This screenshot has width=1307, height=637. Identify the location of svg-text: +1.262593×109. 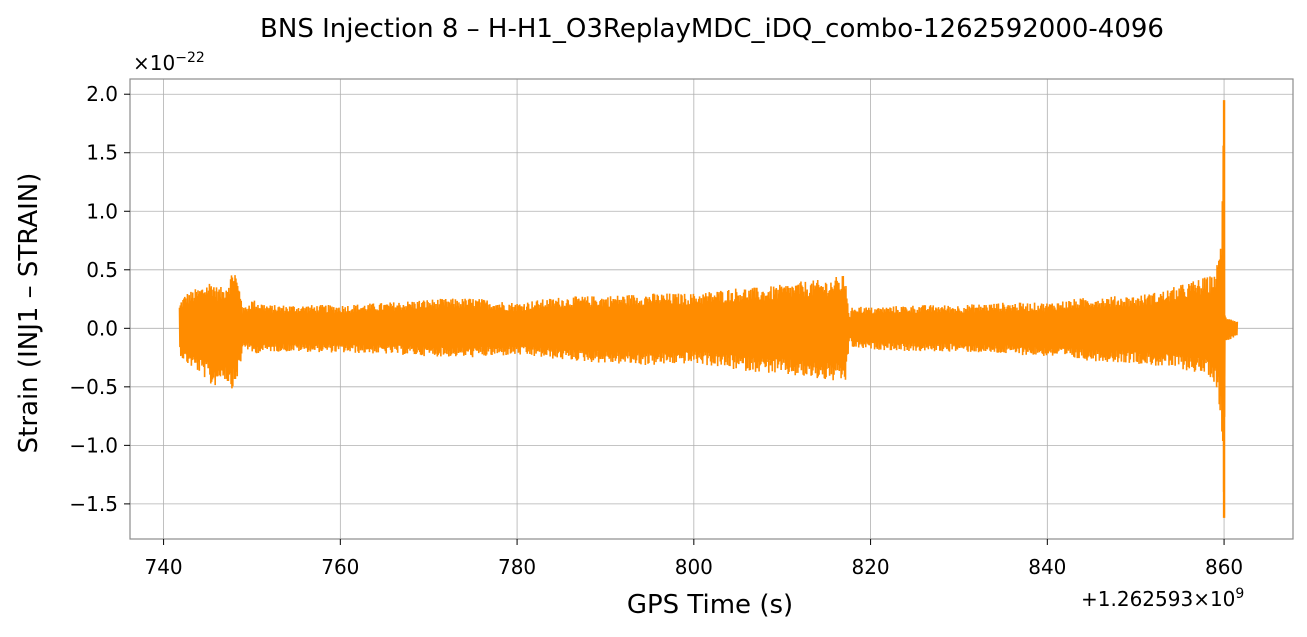
(1162, 598).